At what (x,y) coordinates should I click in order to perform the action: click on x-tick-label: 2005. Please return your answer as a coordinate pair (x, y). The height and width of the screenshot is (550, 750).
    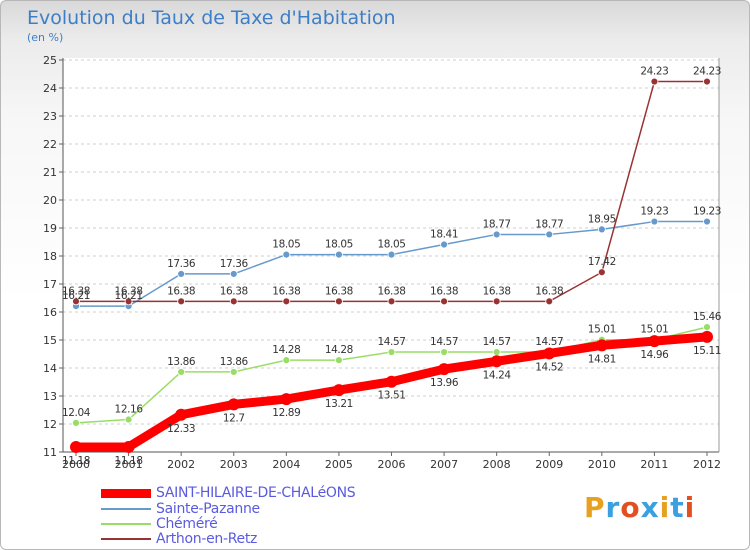
    Looking at the image, I should click on (339, 464).